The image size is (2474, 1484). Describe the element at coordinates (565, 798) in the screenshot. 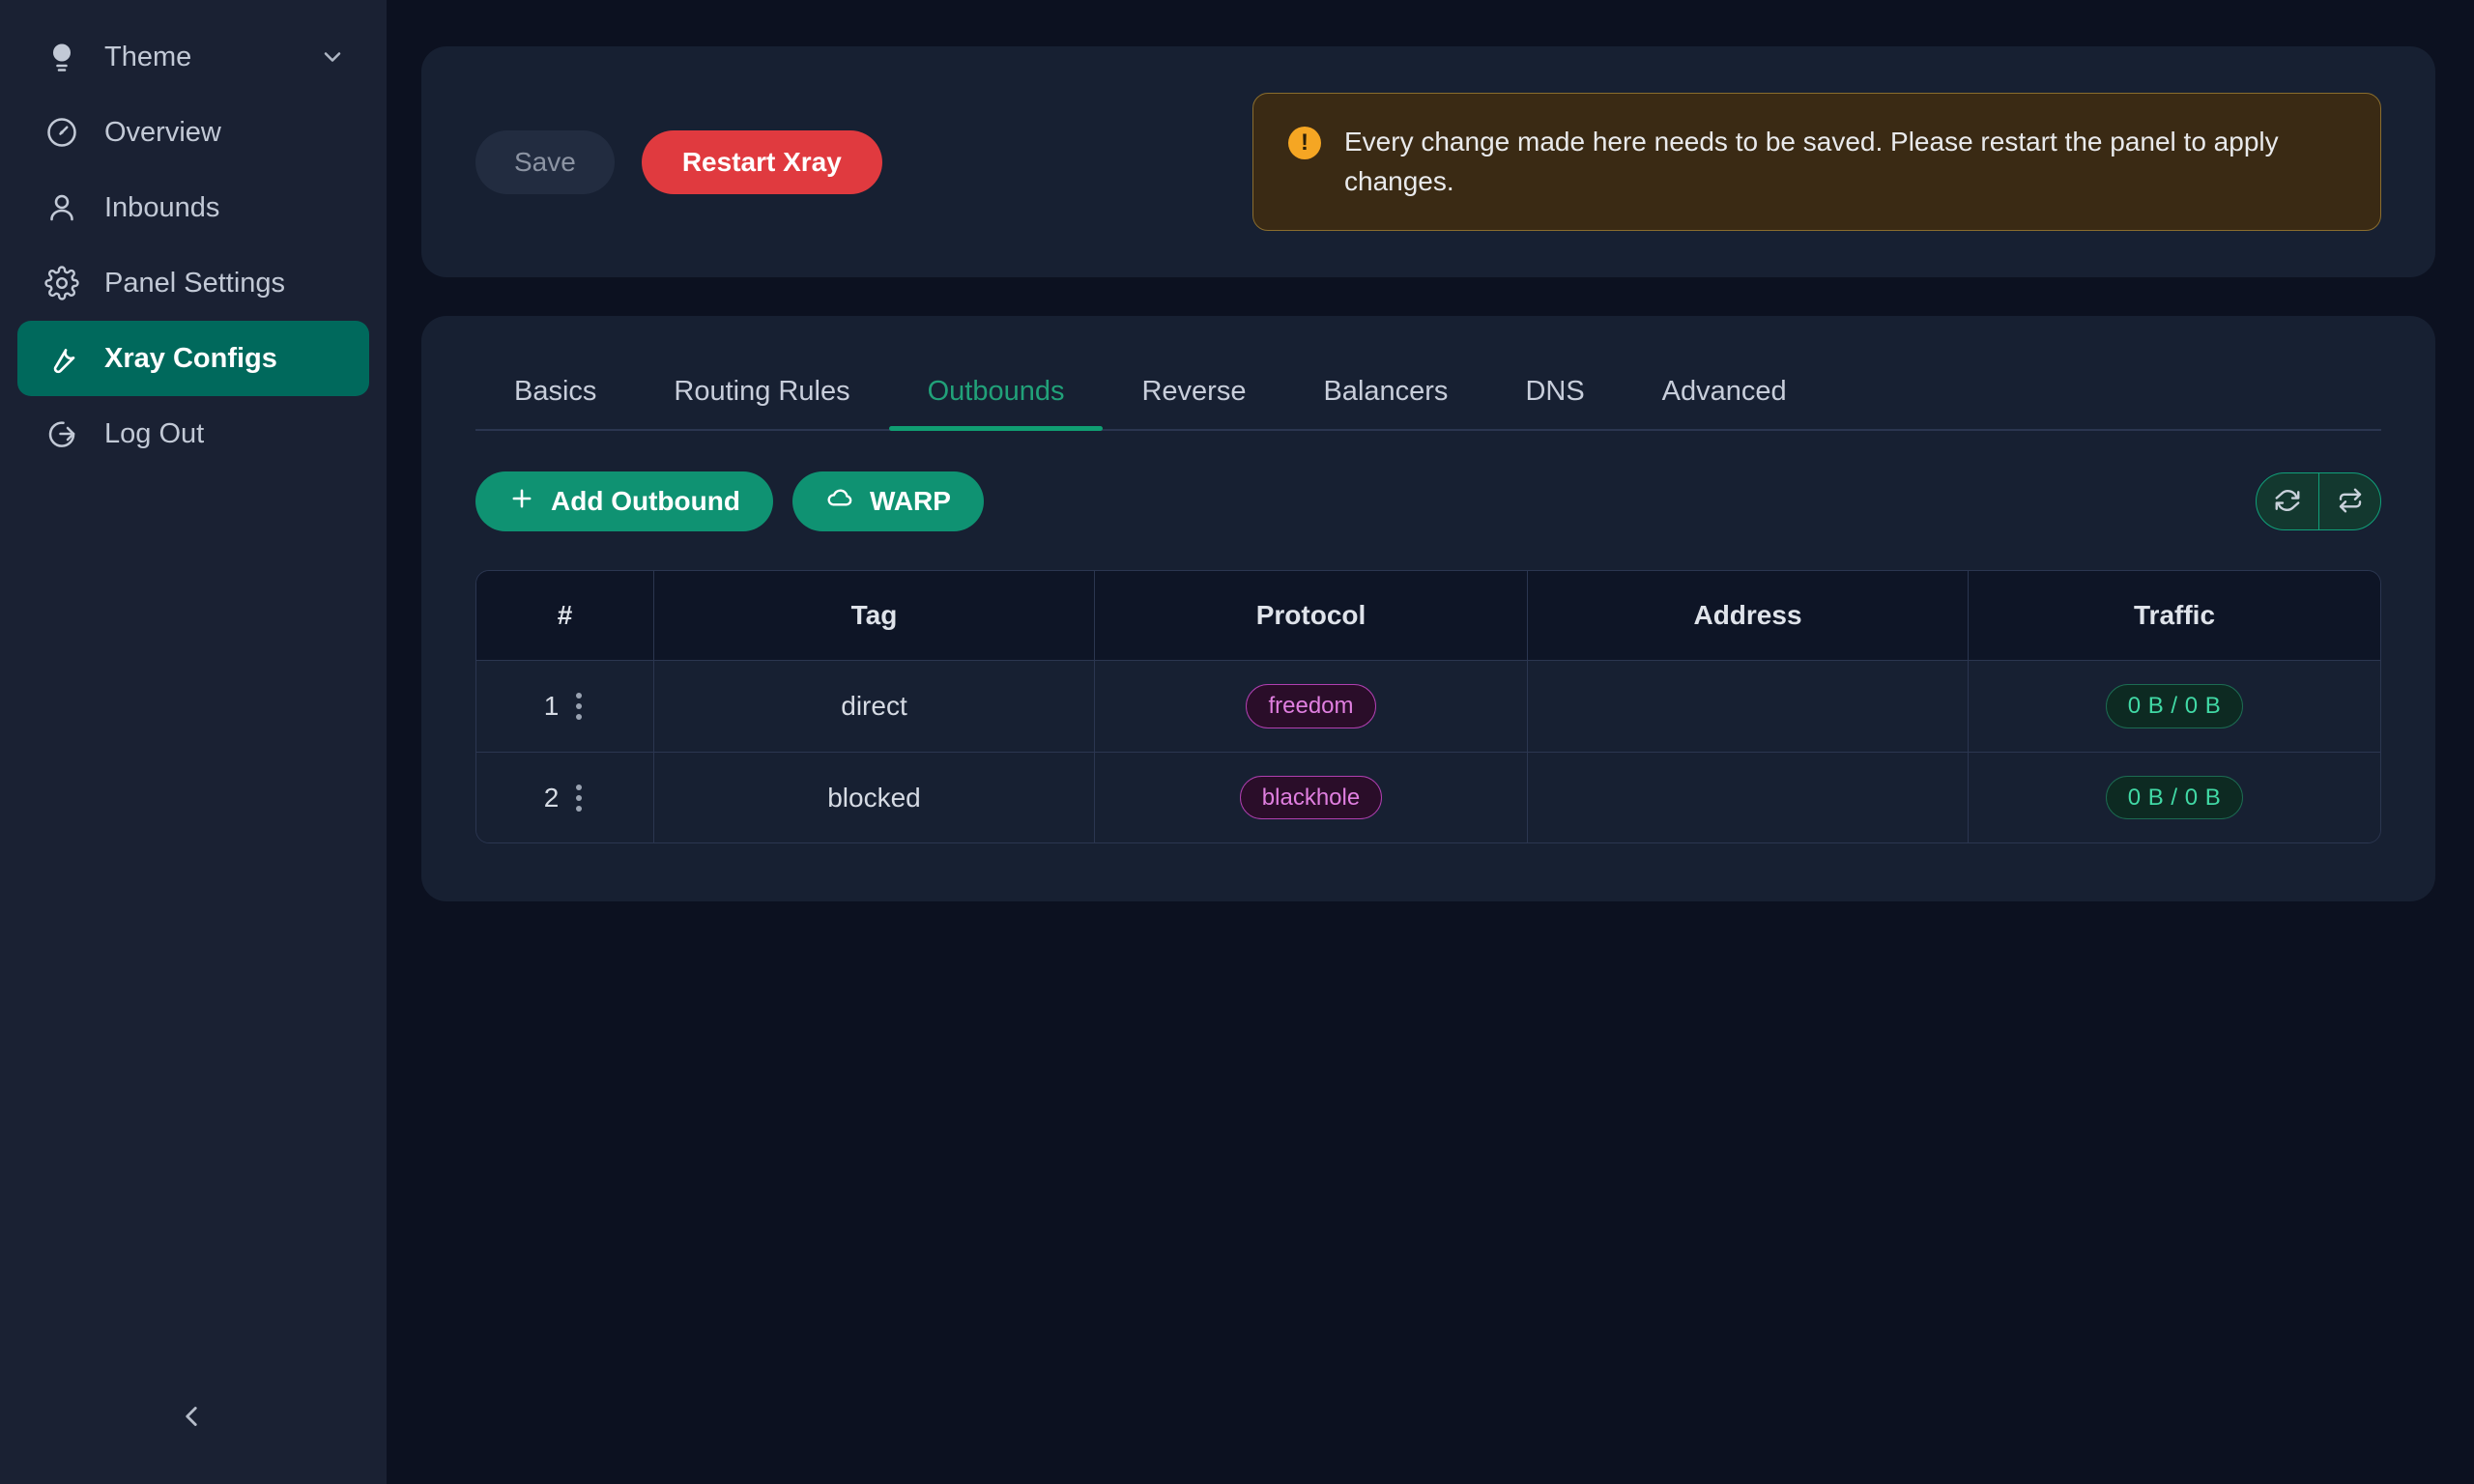

I see `row-index-cell: 2` at that location.